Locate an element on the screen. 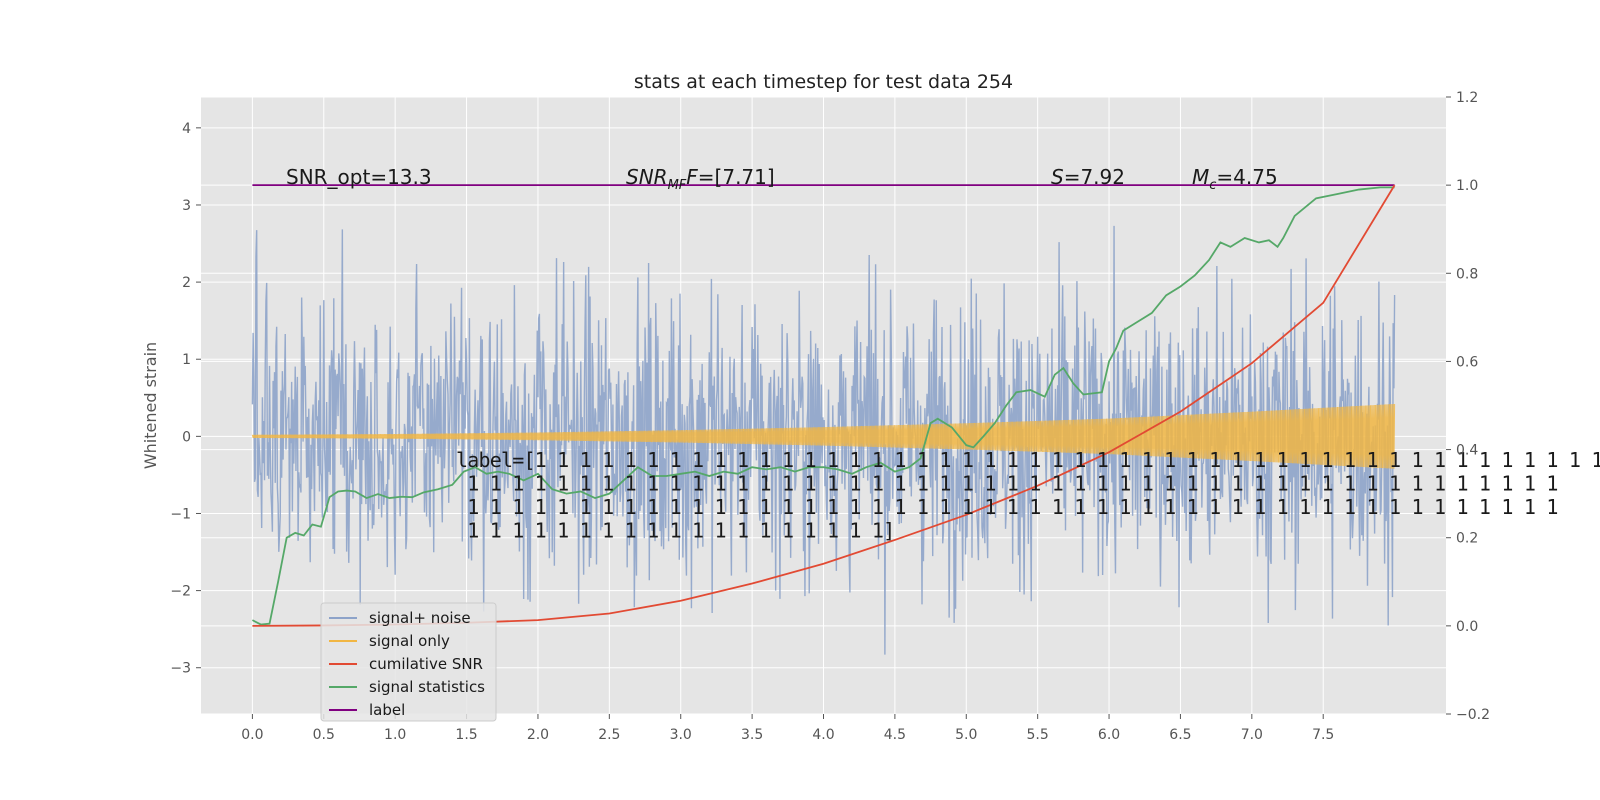 This screenshot has height=800, width=1600. legend-box is located at coordinates (408, 662).